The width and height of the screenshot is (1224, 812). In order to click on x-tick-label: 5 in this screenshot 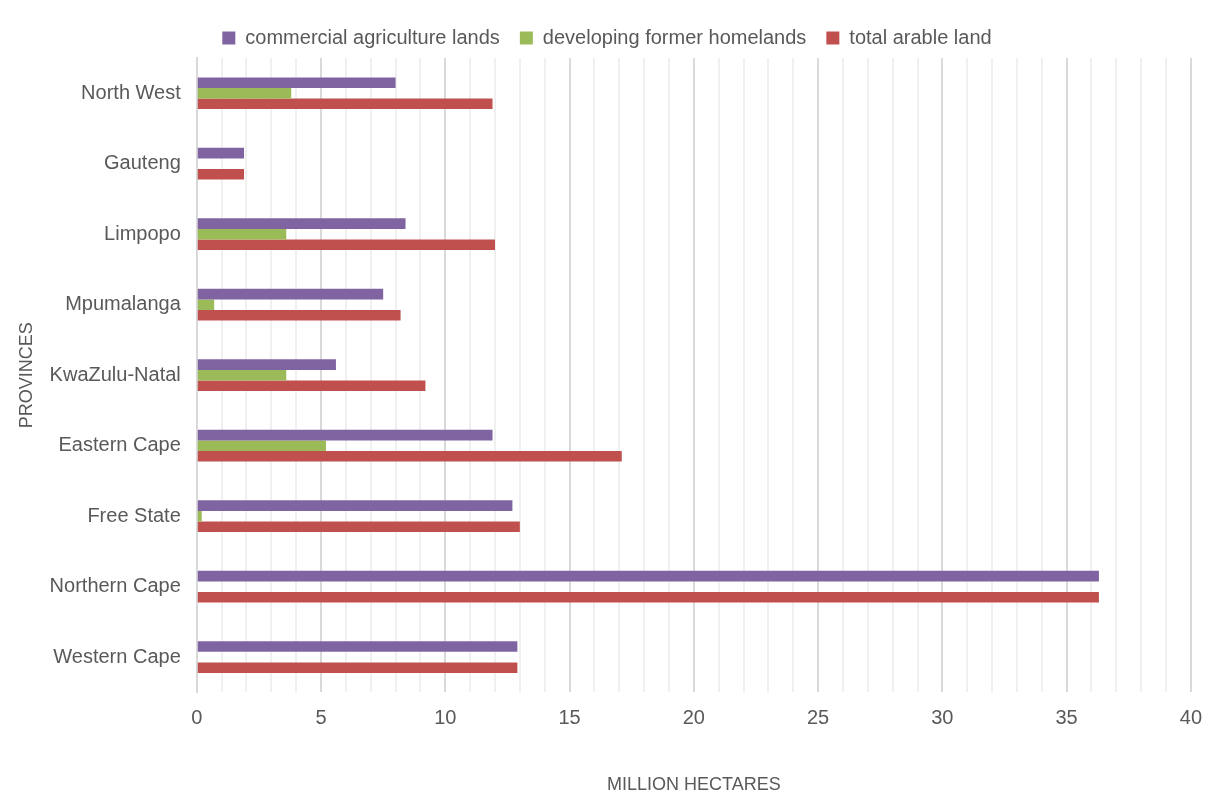, I will do `click(321, 716)`.